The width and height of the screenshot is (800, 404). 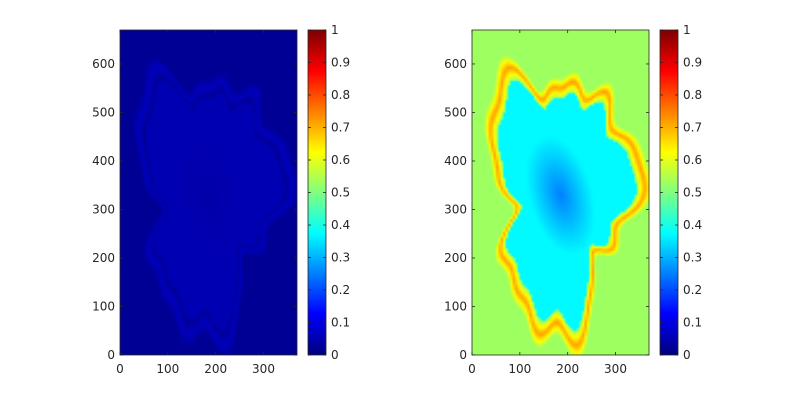 What do you see at coordinates (335, 355) in the screenshot?
I see `left-colorbar-tick-label: 0` at bounding box center [335, 355].